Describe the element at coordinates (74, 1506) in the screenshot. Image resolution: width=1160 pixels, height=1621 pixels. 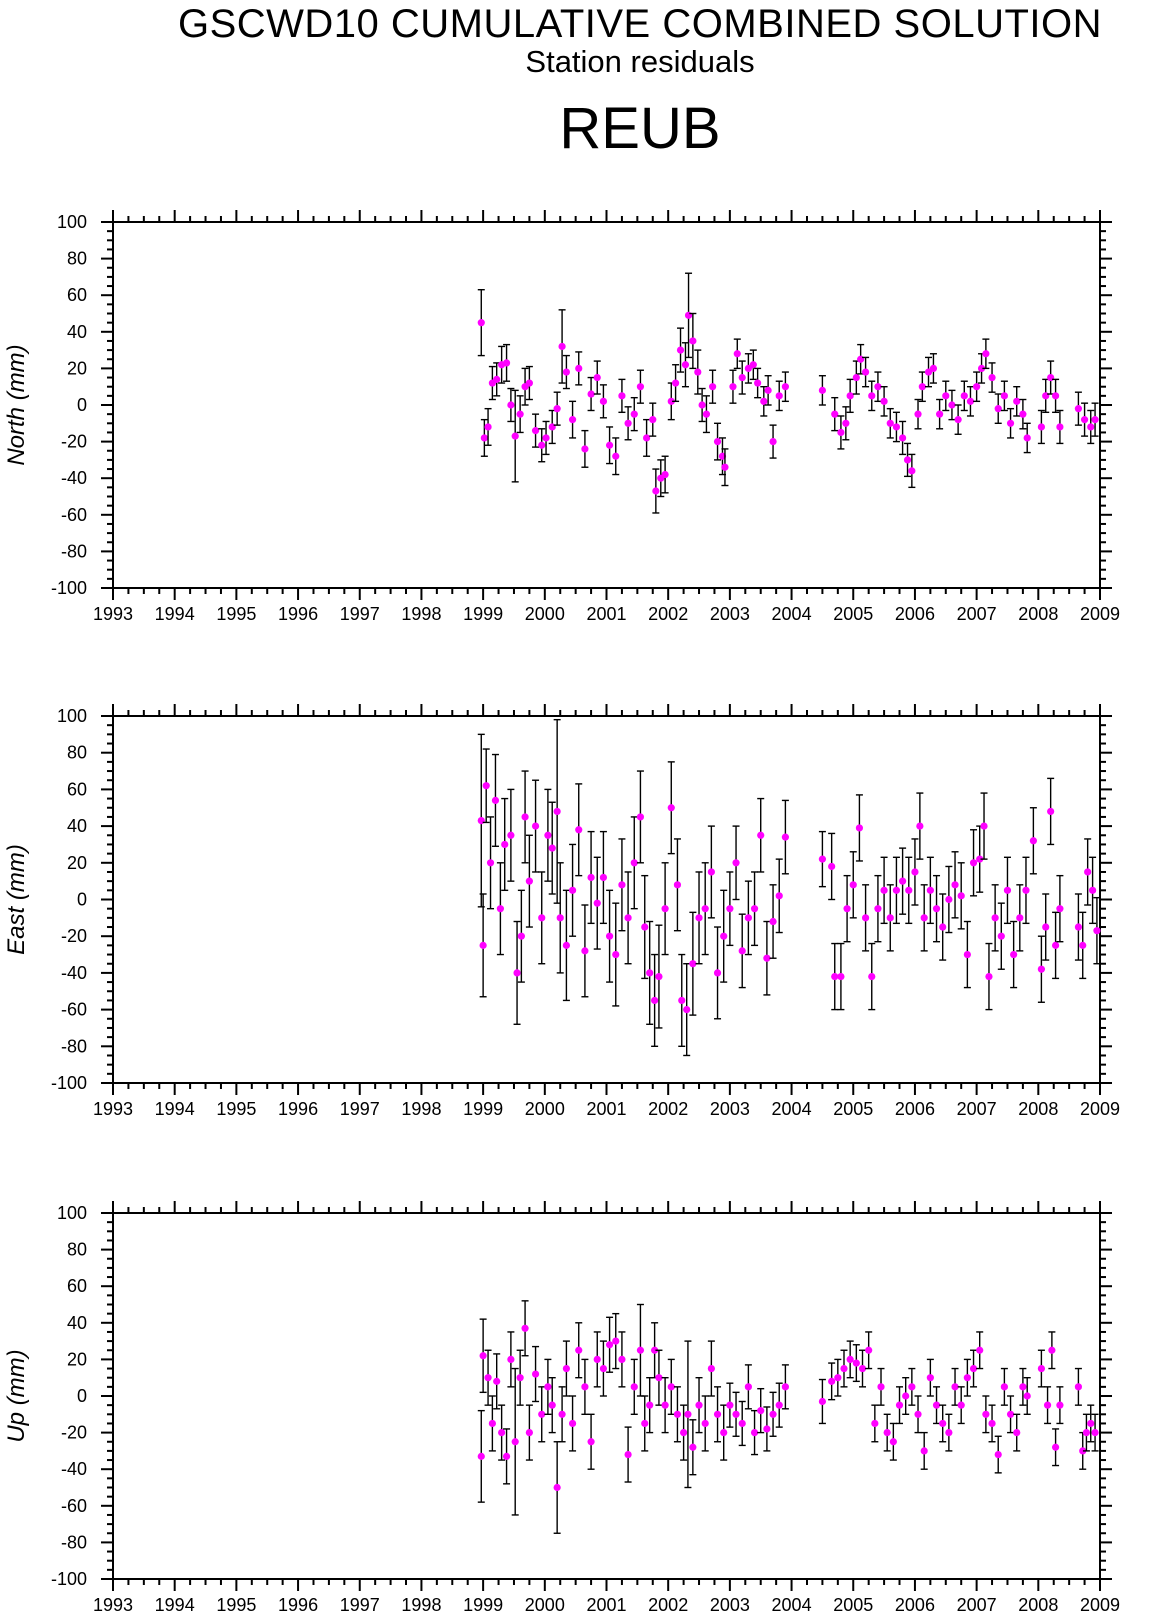
I see `y-tick-label: -60` at that location.